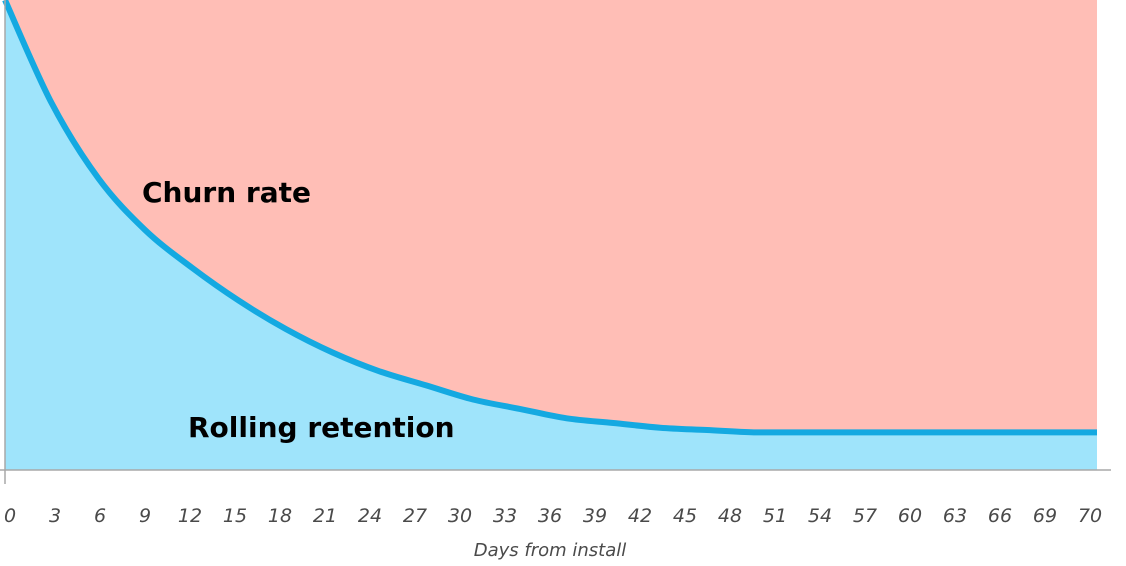 The height and width of the screenshot is (566, 1126). Describe the element at coordinates (190, 516) in the screenshot. I see `x-tick-label: 12` at that location.